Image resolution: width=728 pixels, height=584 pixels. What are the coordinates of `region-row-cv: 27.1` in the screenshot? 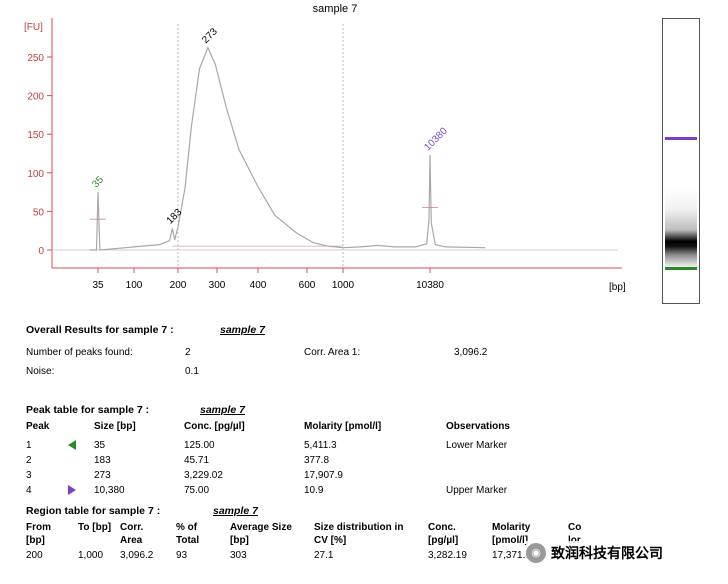 It's located at (324, 555).